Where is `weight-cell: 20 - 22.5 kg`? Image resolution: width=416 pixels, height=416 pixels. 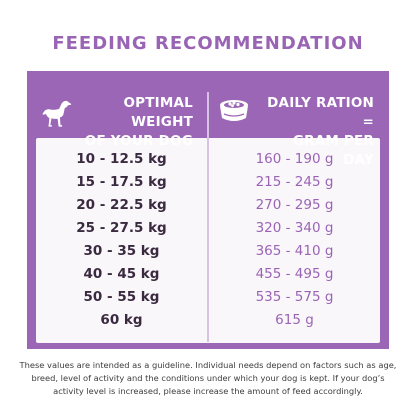 weight-cell: 20 - 22.5 kg is located at coordinates (121, 205).